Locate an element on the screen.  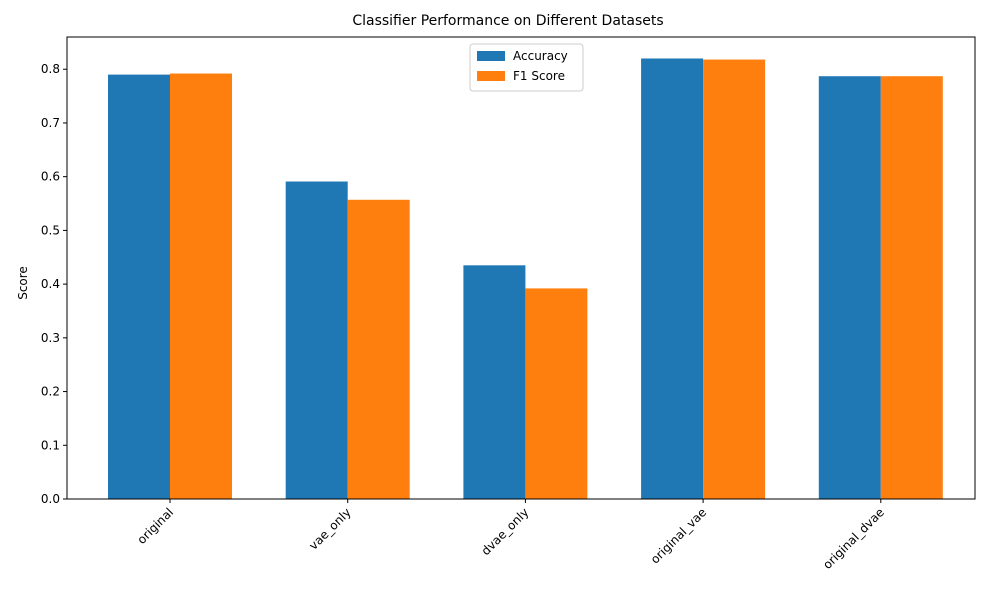
y-tick-label: 0.1 is located at coordinates (50, 445).